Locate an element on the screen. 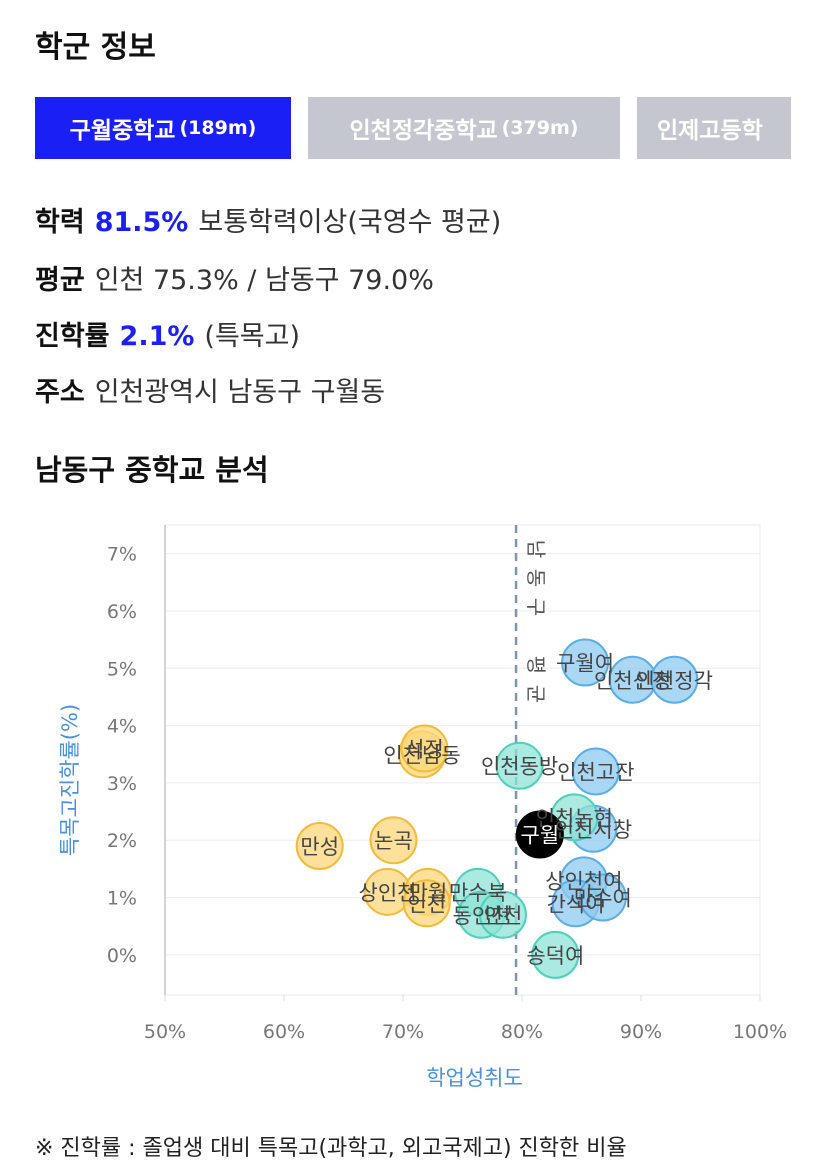  tab-name: 인천정각중학교 is located at coordinates (423, 131).